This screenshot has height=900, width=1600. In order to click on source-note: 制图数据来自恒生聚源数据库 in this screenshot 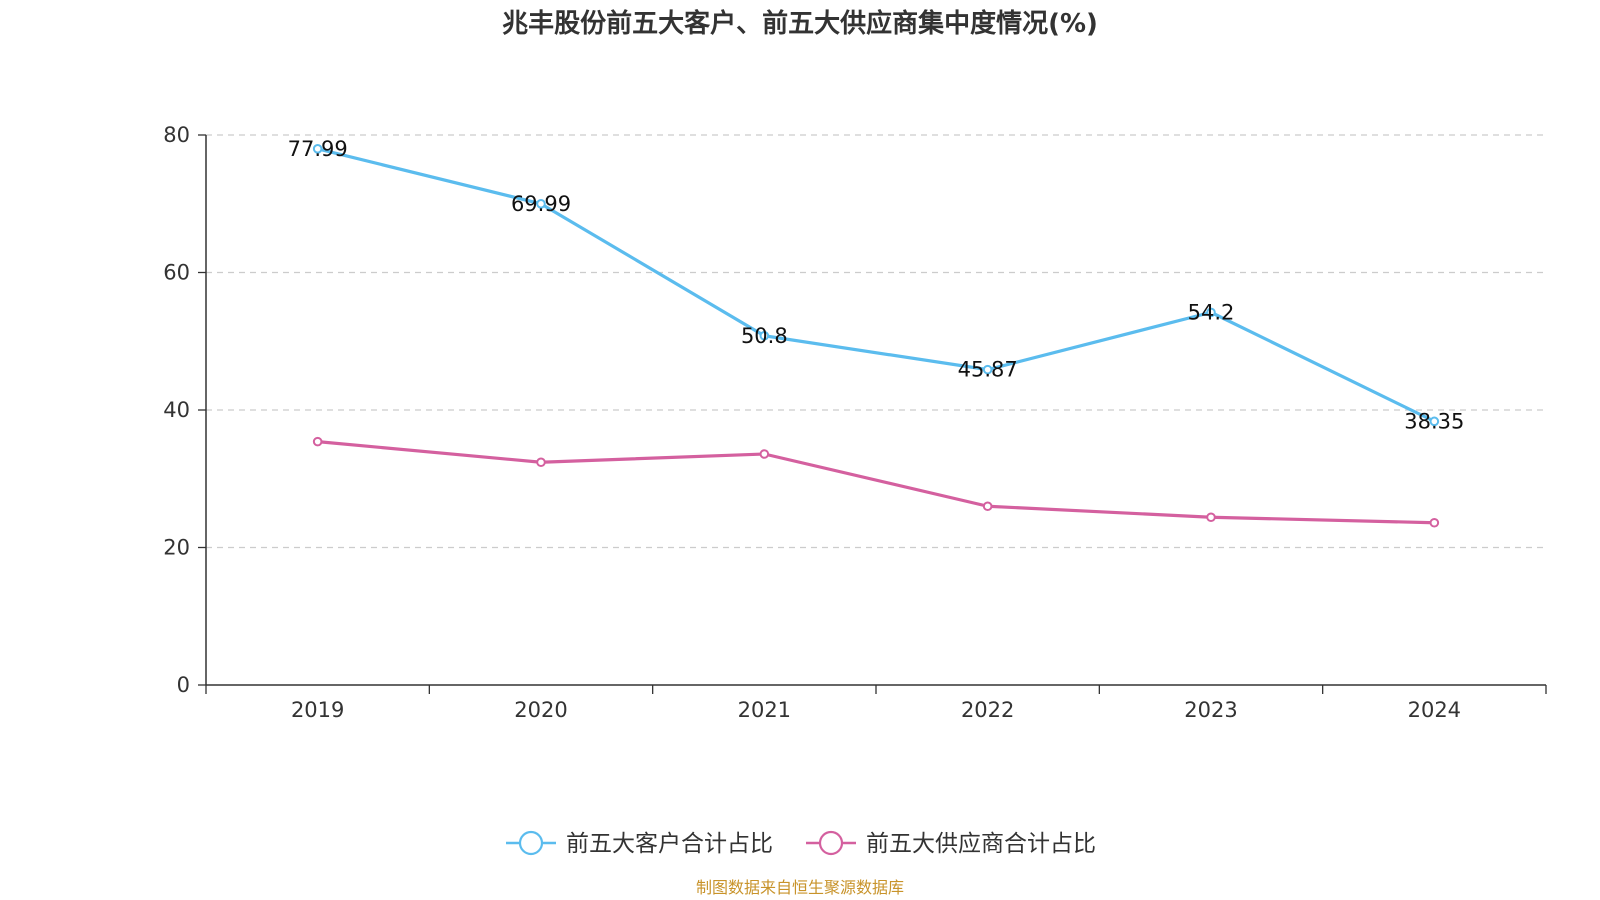, I will do `click(800, 887)`.